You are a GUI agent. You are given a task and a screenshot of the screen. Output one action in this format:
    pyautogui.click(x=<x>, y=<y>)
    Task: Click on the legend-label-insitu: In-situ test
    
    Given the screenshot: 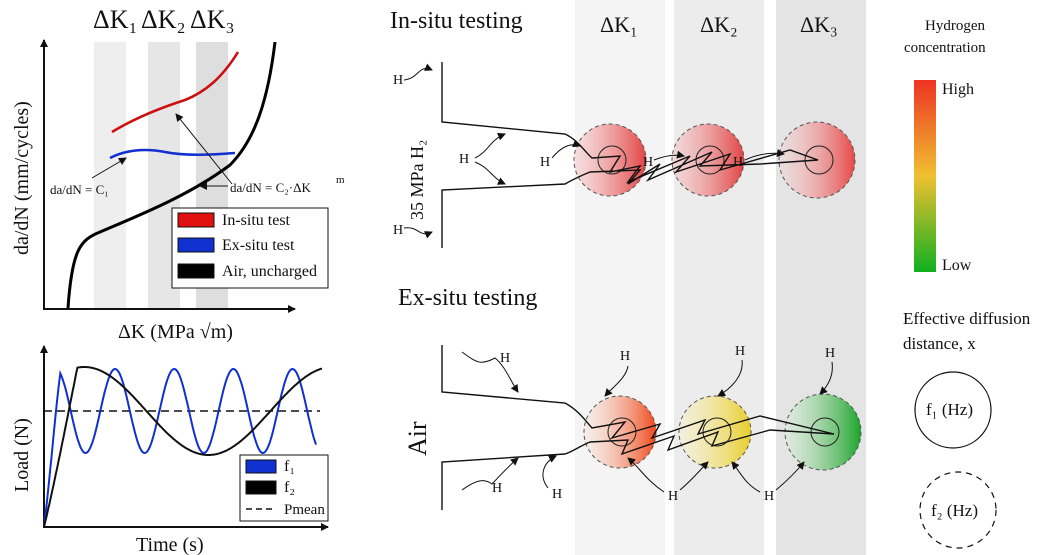 What is the action you would take?
    pyautogui.click(x=256, y=220)
    